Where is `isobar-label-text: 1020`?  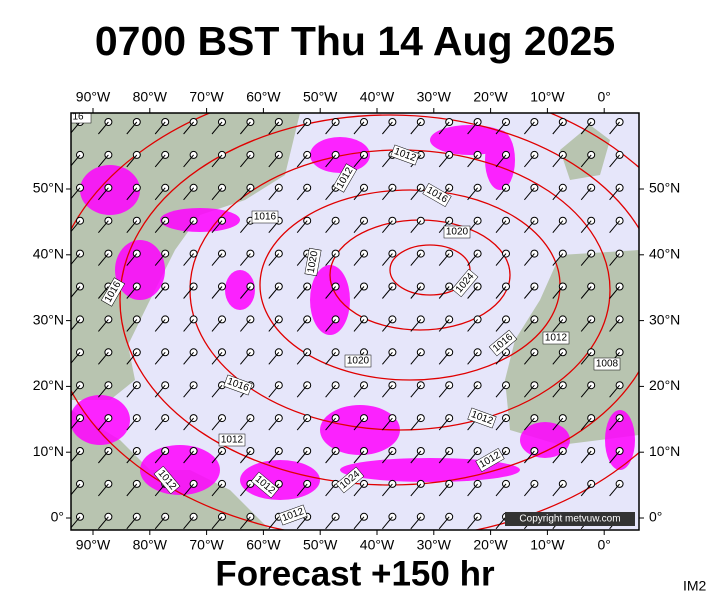 isobar-label-text: 1020 is located at coordinates (358, 361).